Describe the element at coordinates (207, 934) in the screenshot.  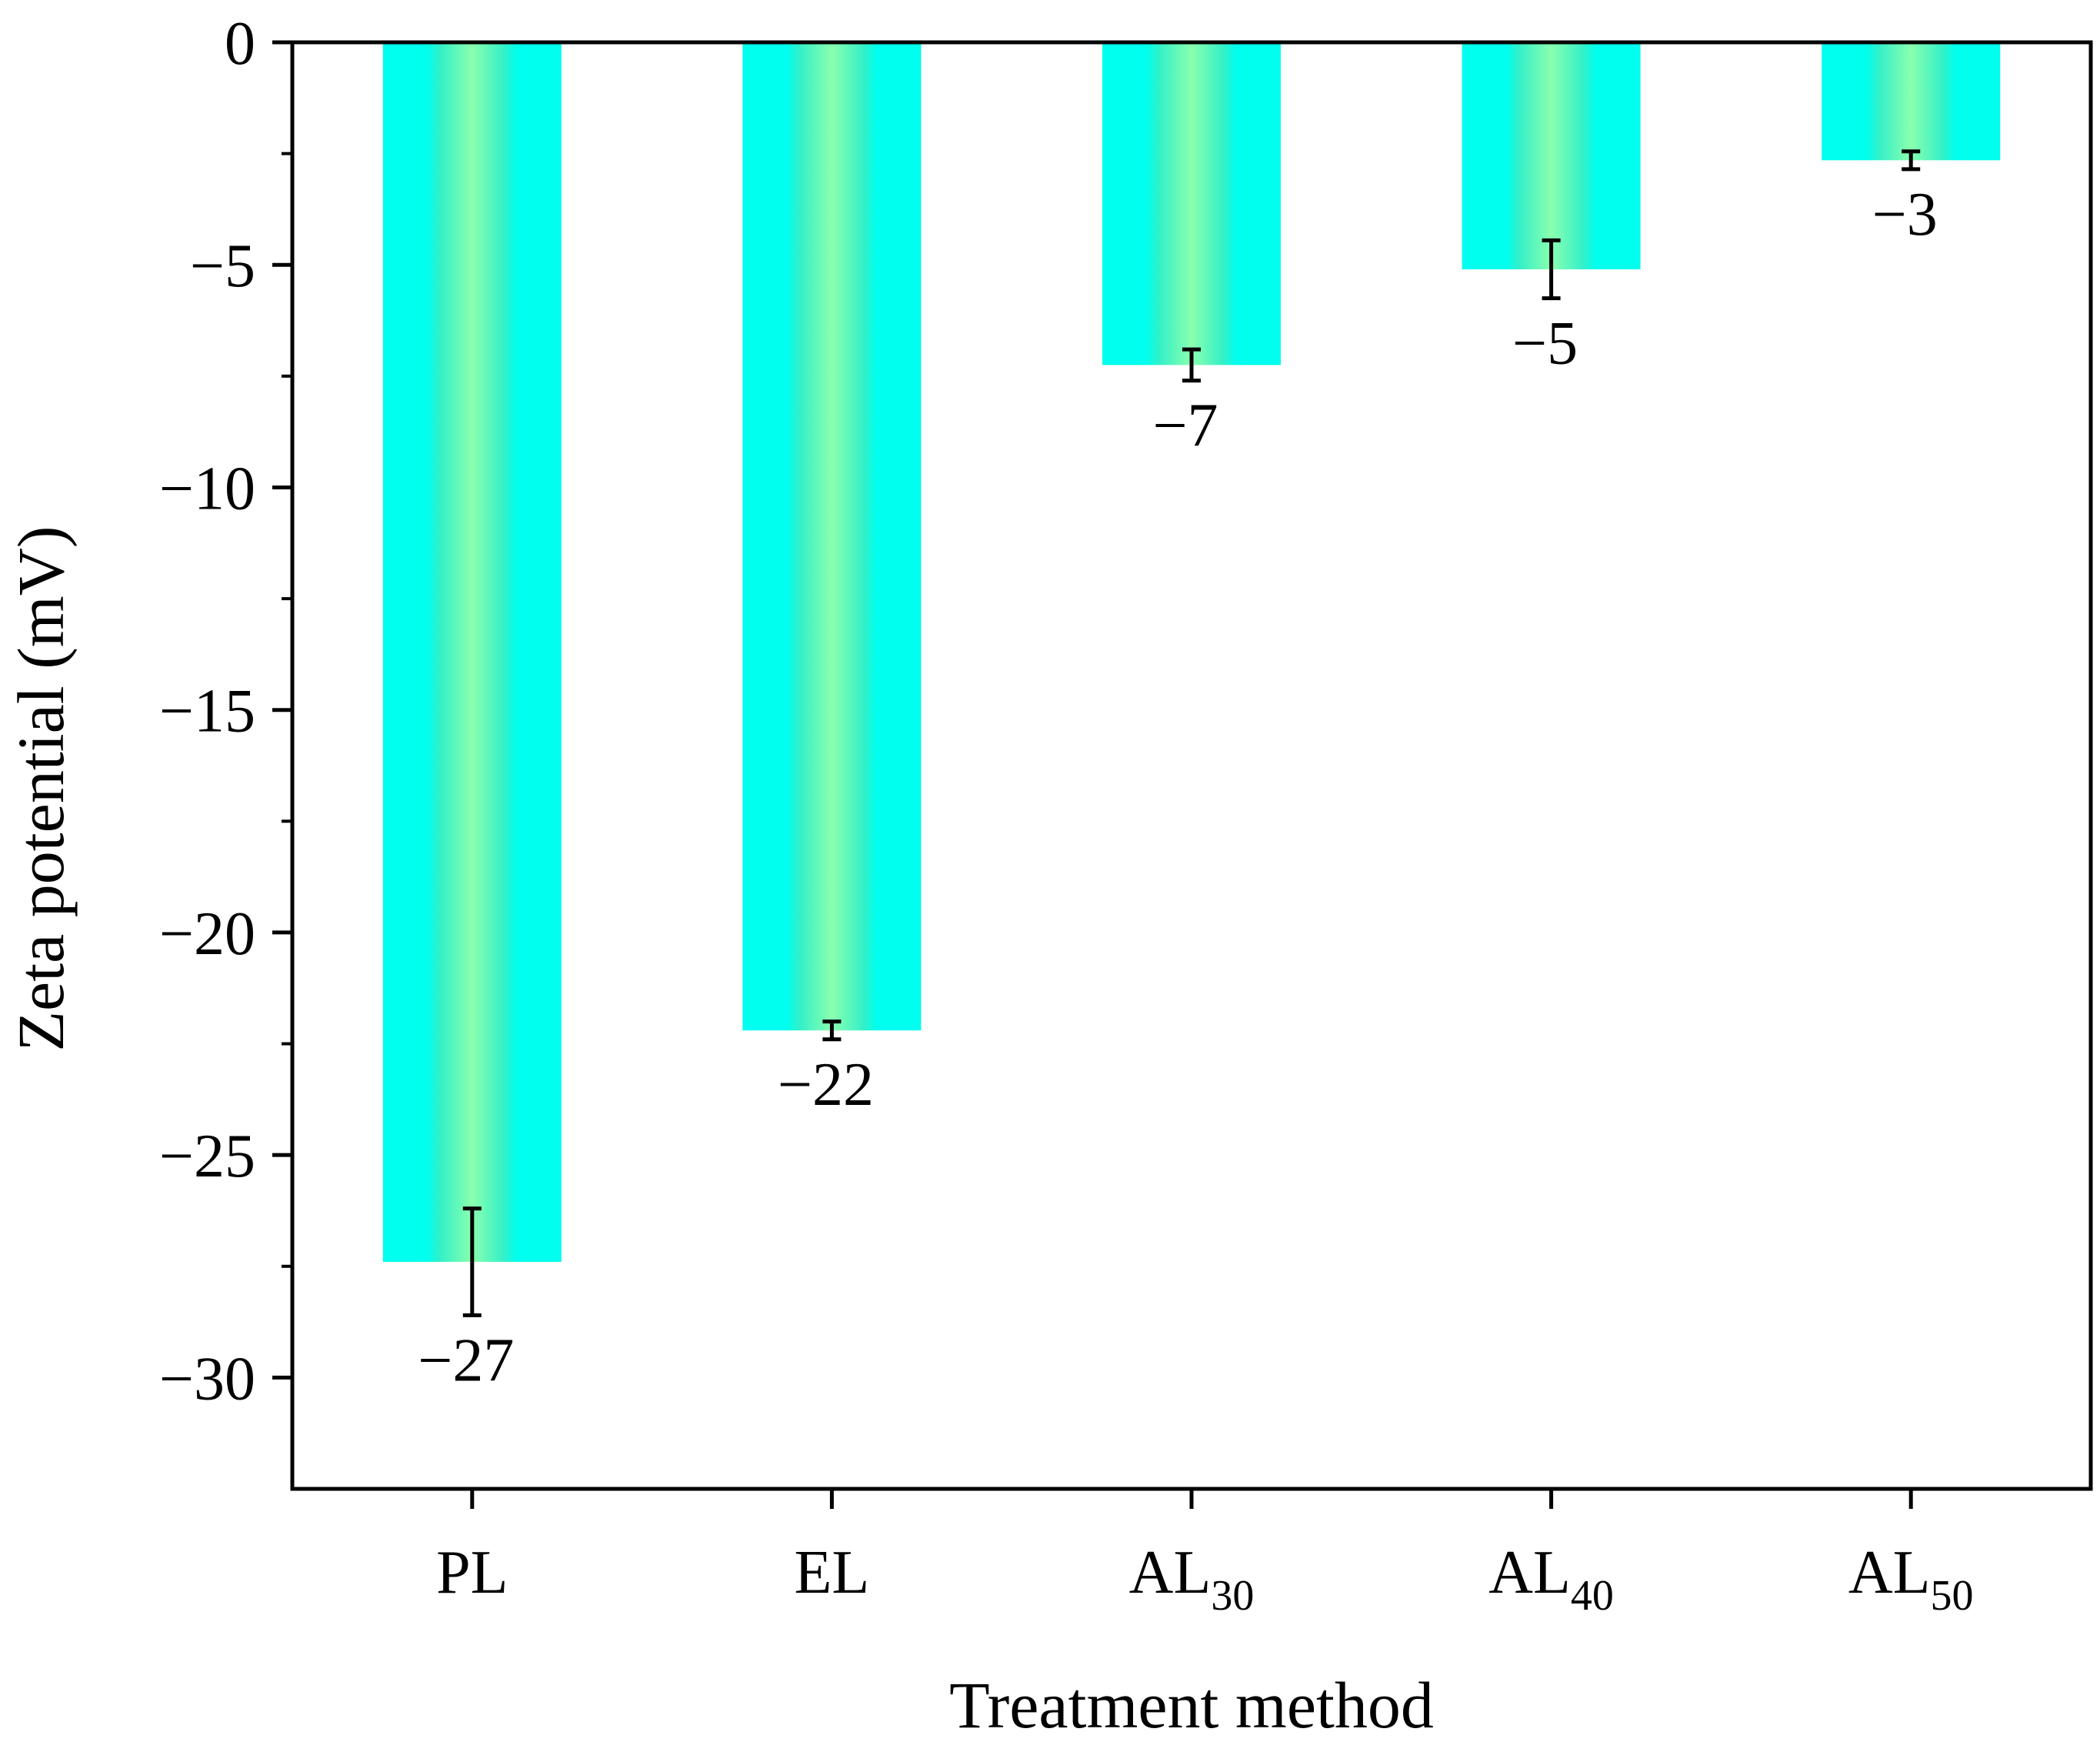
I see `y-tick-label-4: −20` at that location.